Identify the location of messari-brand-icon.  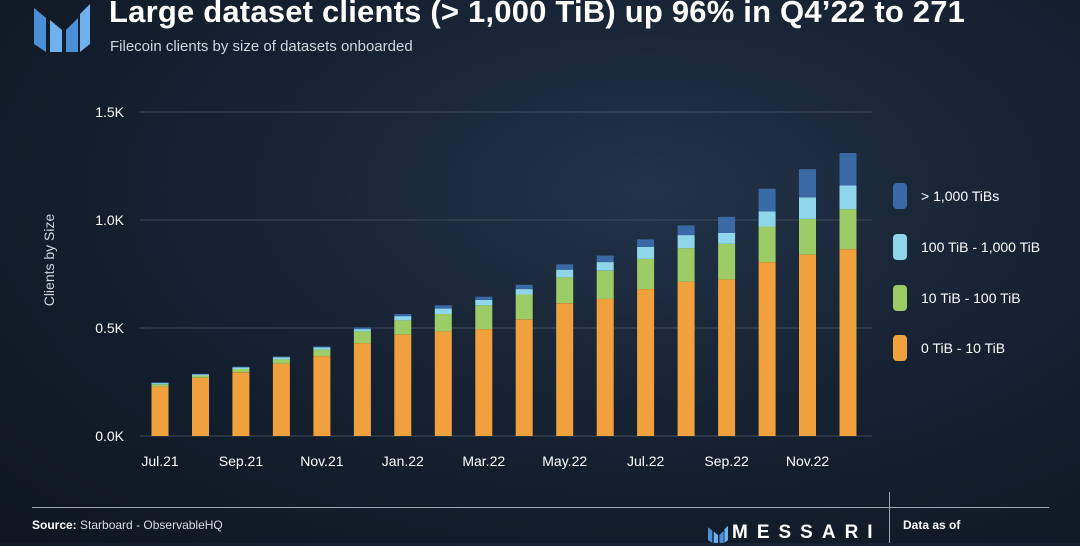
(718, 534).